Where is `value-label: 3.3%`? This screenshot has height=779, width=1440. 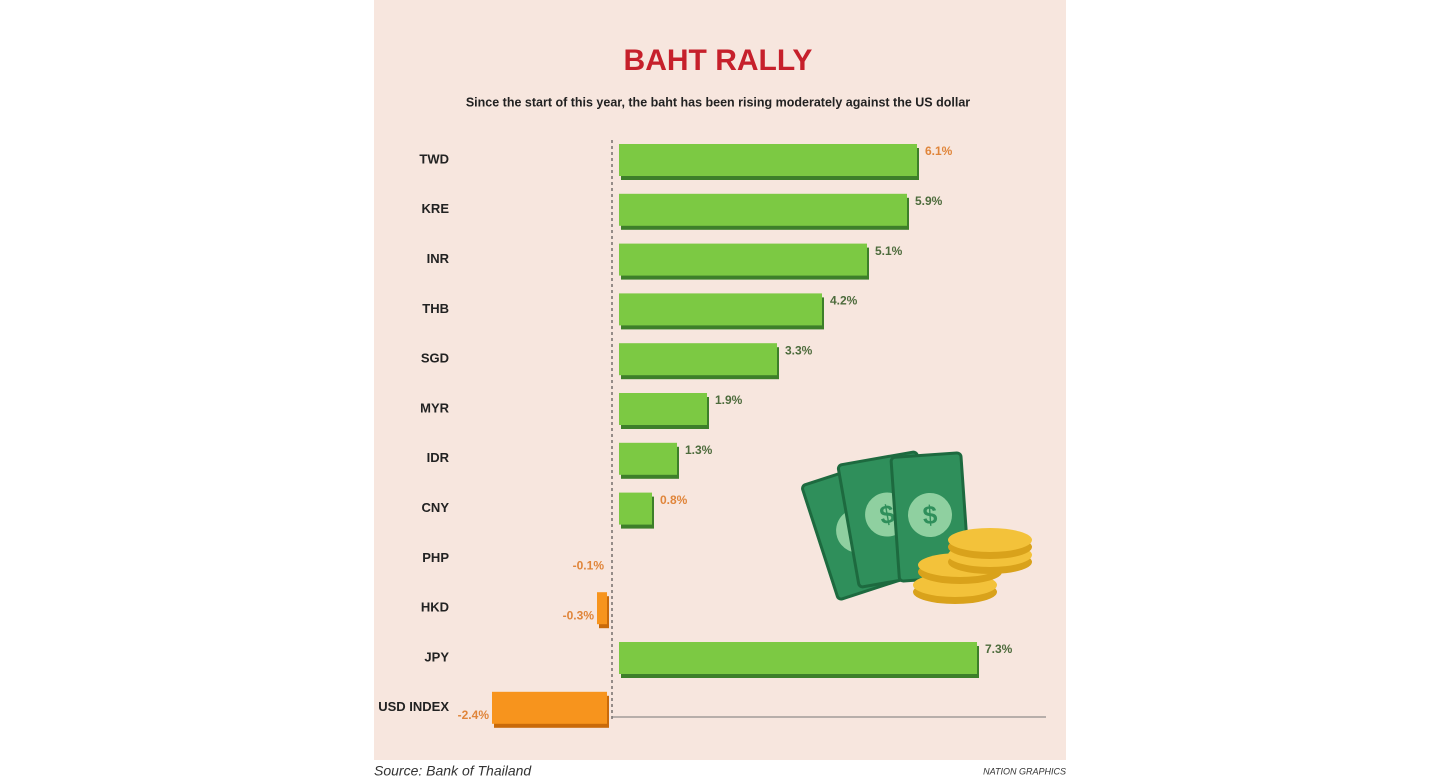 value-label: 3.3% is located at coordinates (799, 350).